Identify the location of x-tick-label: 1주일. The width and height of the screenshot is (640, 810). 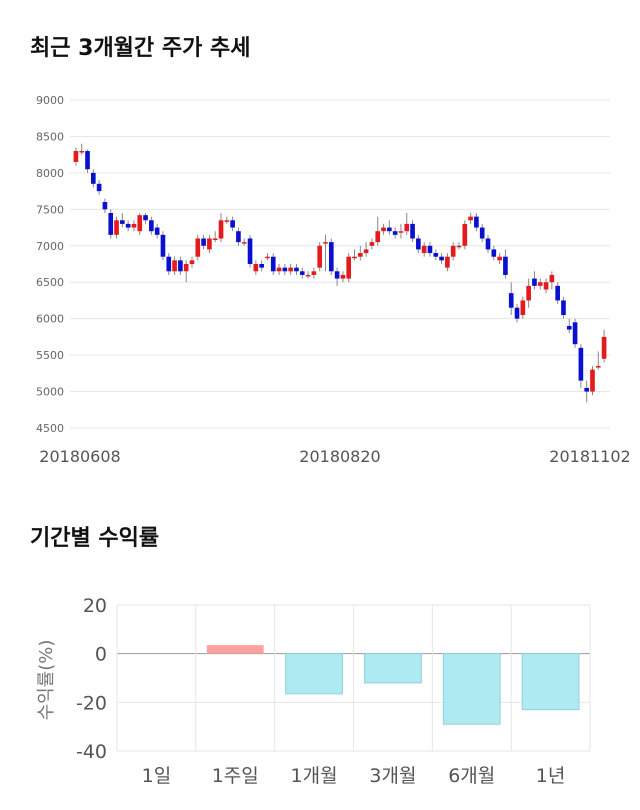
(235, 776).